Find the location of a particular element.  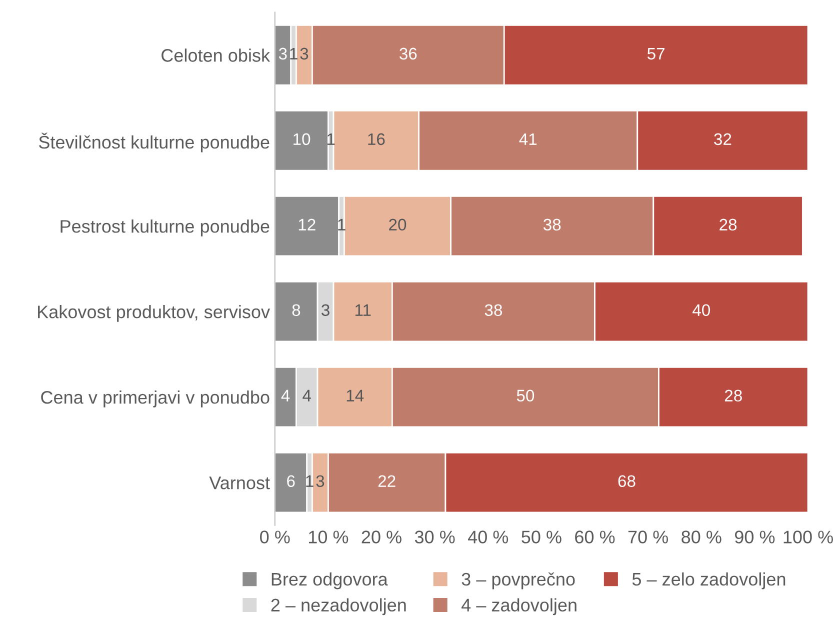

x-tick-label: 50 % is located at coordinates (542, 537).